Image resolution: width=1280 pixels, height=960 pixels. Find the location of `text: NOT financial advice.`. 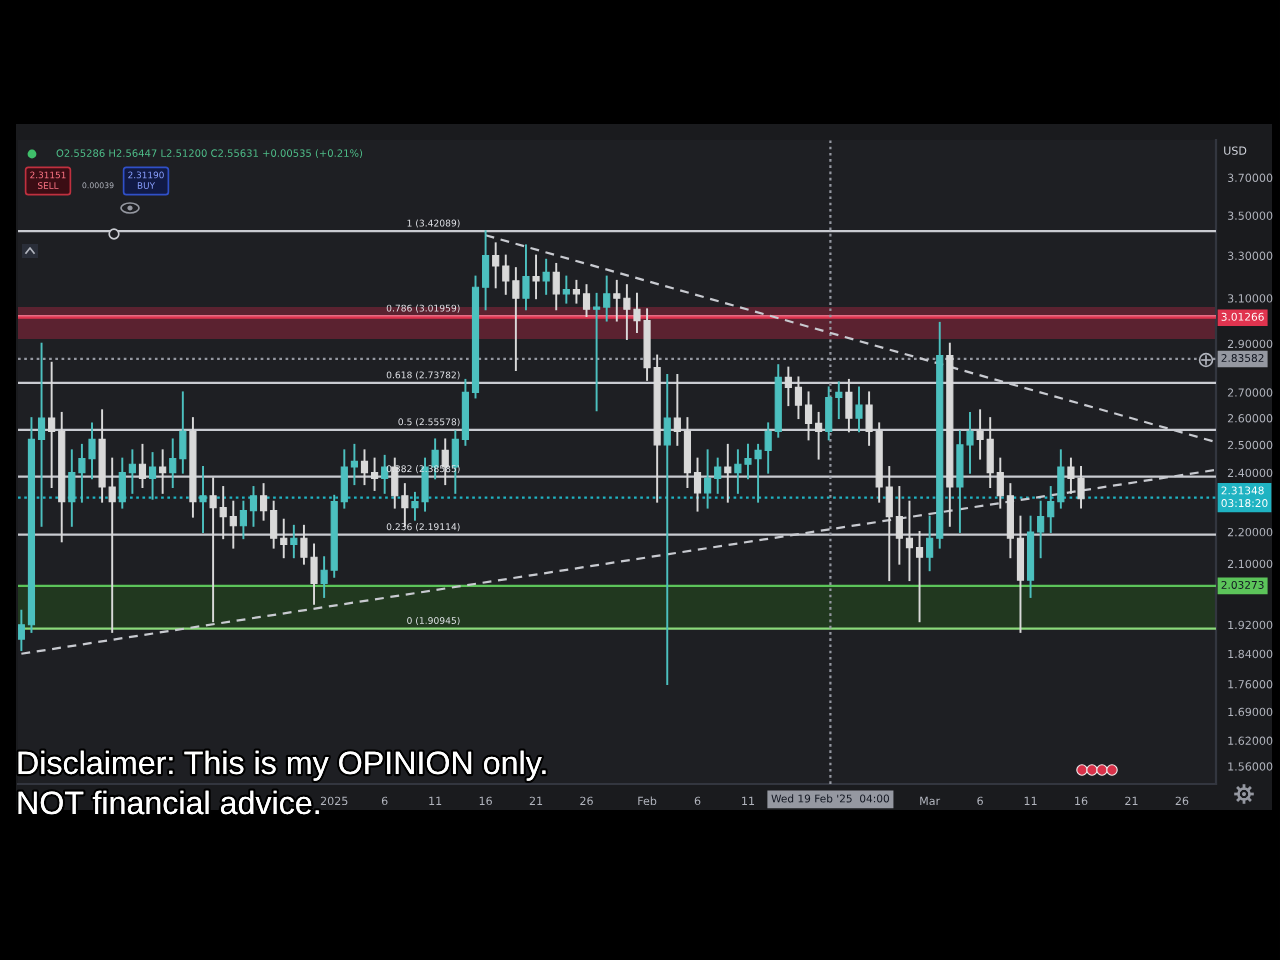

text: NOT financial advice. is located at coordinates (168, 802).